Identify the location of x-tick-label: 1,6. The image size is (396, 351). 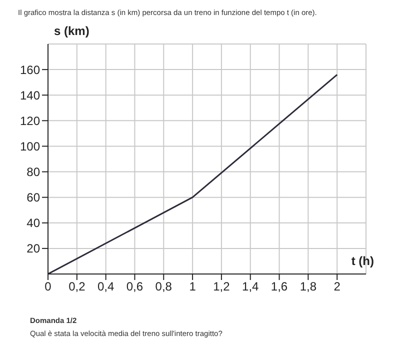
(279, 287).